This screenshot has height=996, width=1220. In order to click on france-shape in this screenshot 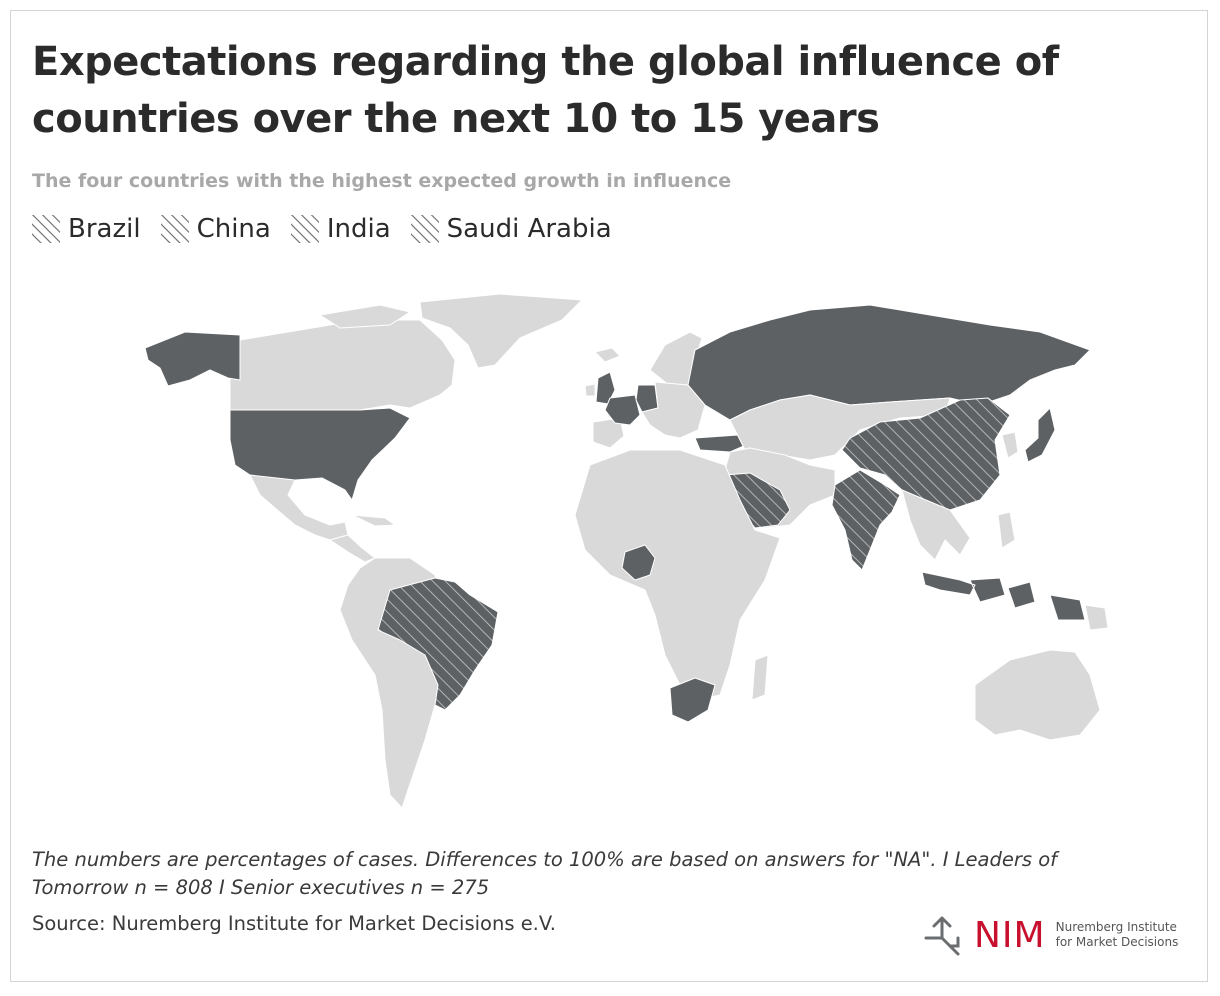, I will do `click(622, 410)`.